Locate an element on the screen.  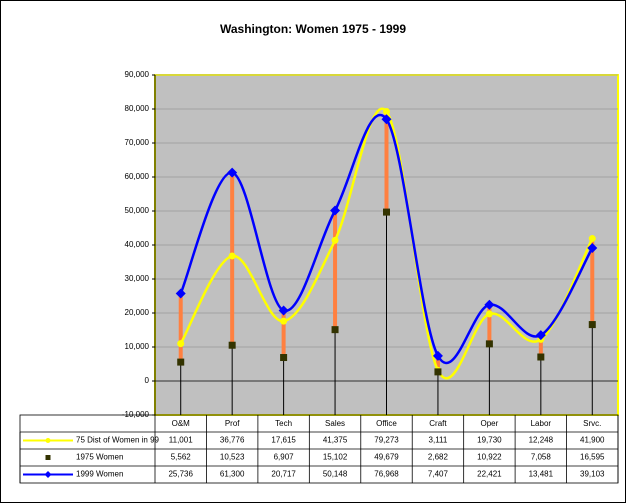
y-tick-label: 90,000 is located at coordinates (137, 74).